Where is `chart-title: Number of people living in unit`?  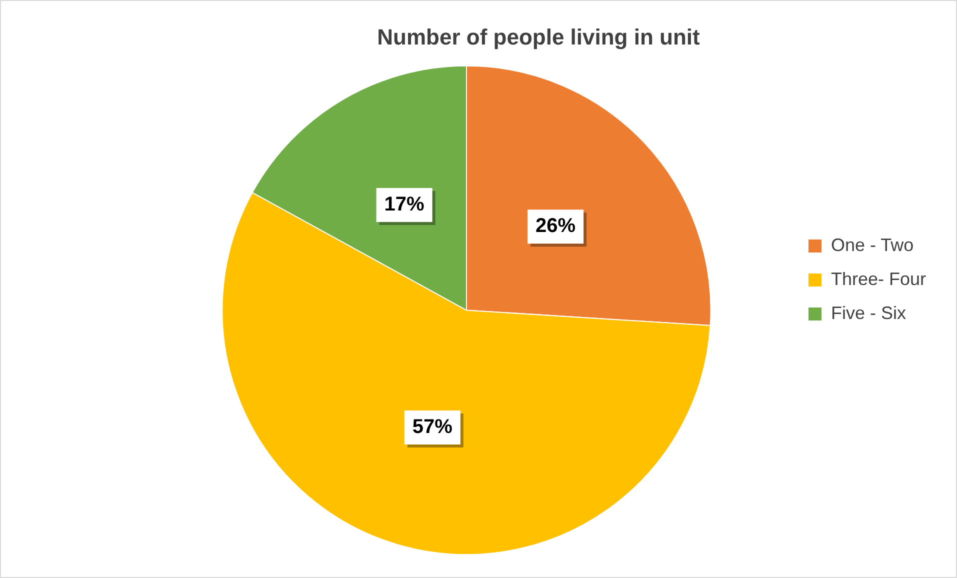
chart-title: Number of people living in unit is located at coordinates (538, 37).